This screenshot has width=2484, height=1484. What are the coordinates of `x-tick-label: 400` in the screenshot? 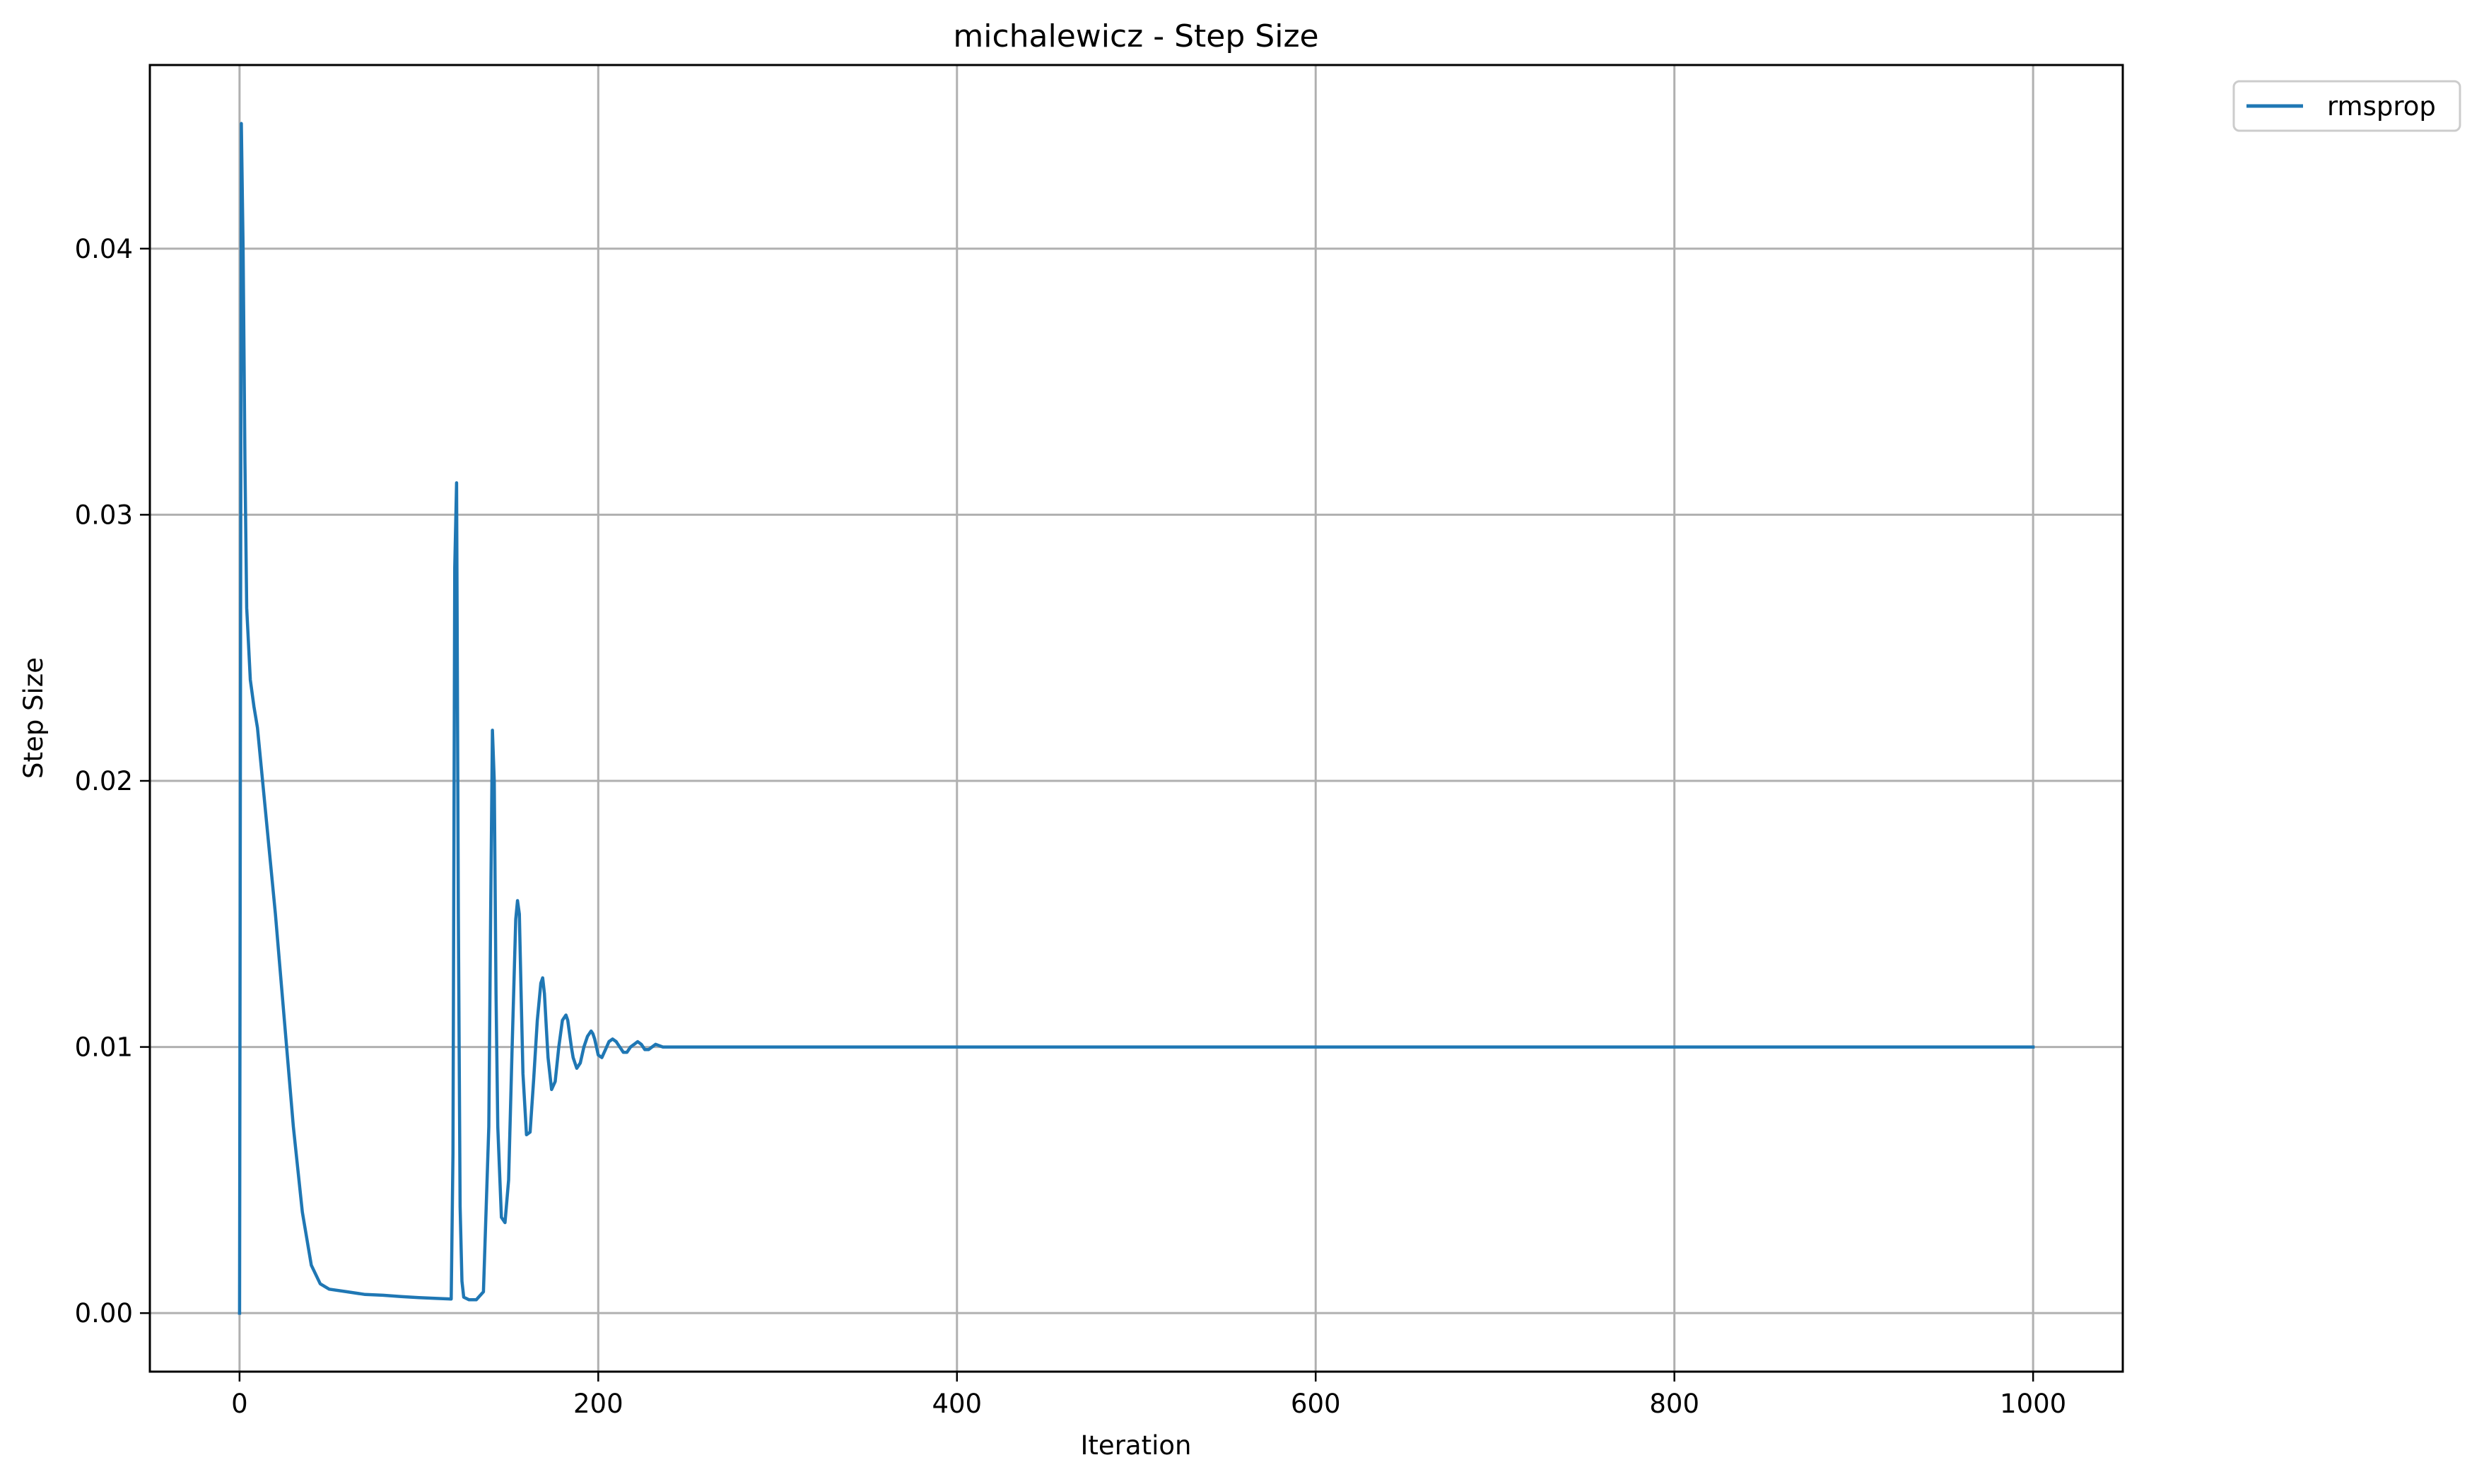 It's located at (957, 1404).